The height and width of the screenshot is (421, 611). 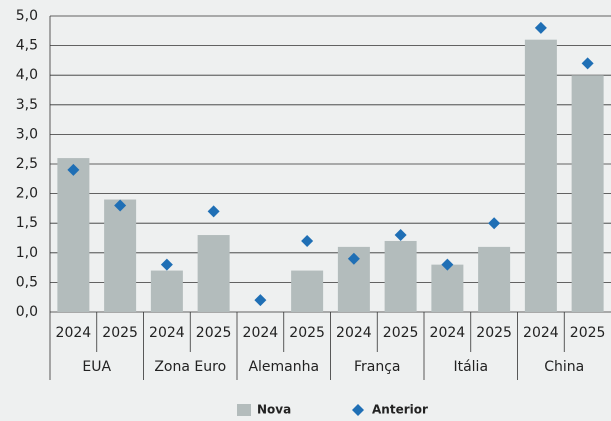 What do you see at coordinates (27, 75) in the screenshot?
I see `y-tick-label: 4,0` at bounding box center [27, 75].